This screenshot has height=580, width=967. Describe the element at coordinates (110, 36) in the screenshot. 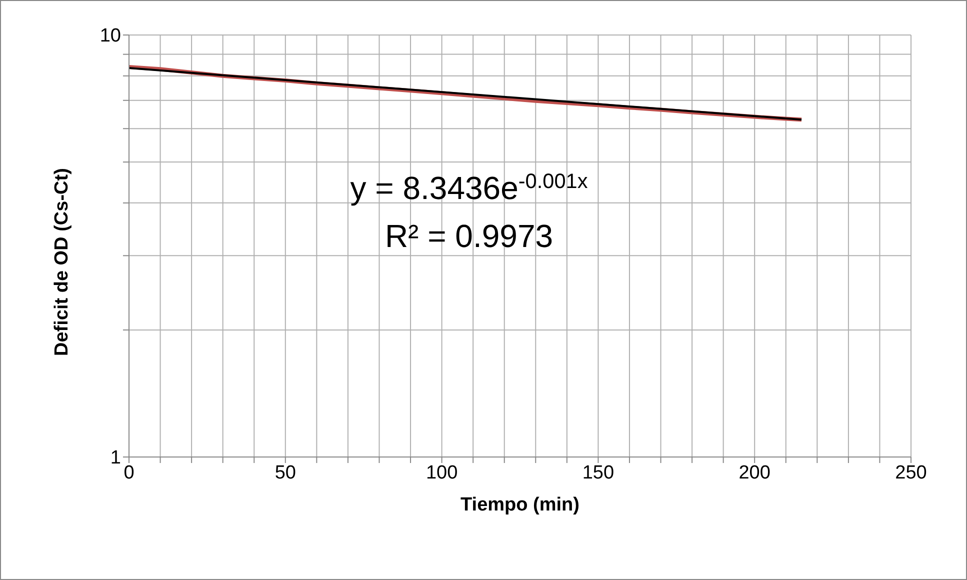

I see `y-tick-label: 10` at that location.